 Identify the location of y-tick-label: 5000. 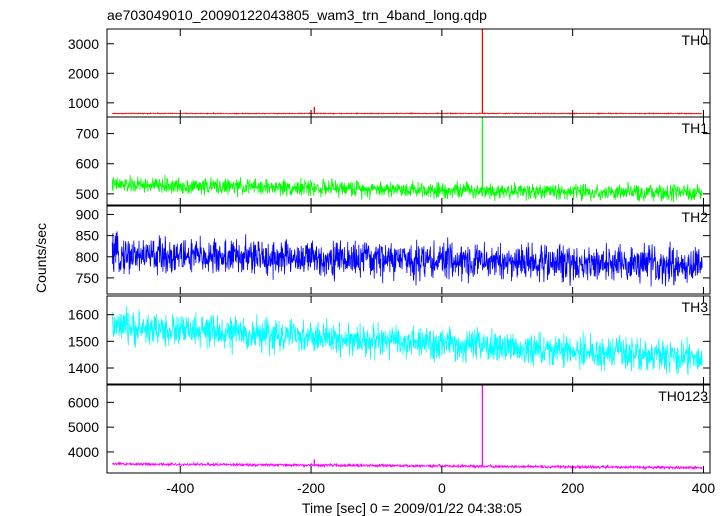
(83, 427).